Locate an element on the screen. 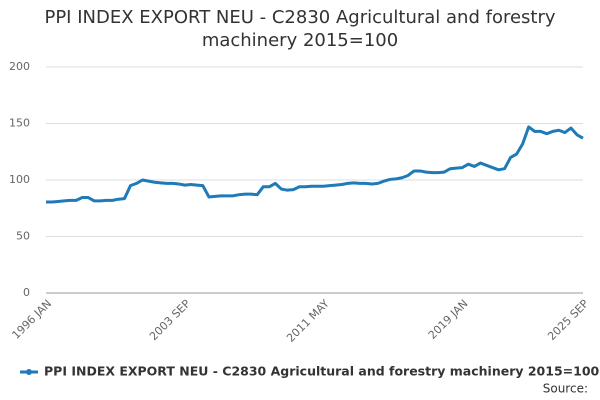  legend-marker is located at coordinates (29, 372).